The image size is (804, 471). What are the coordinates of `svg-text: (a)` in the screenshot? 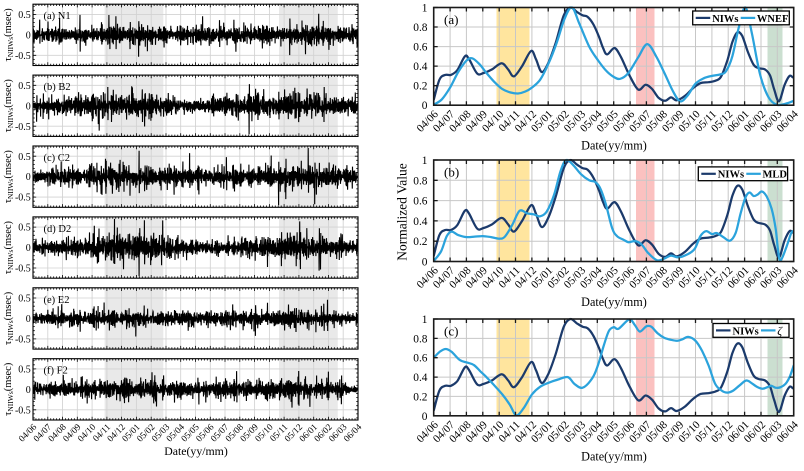 It's located at (451, 19).